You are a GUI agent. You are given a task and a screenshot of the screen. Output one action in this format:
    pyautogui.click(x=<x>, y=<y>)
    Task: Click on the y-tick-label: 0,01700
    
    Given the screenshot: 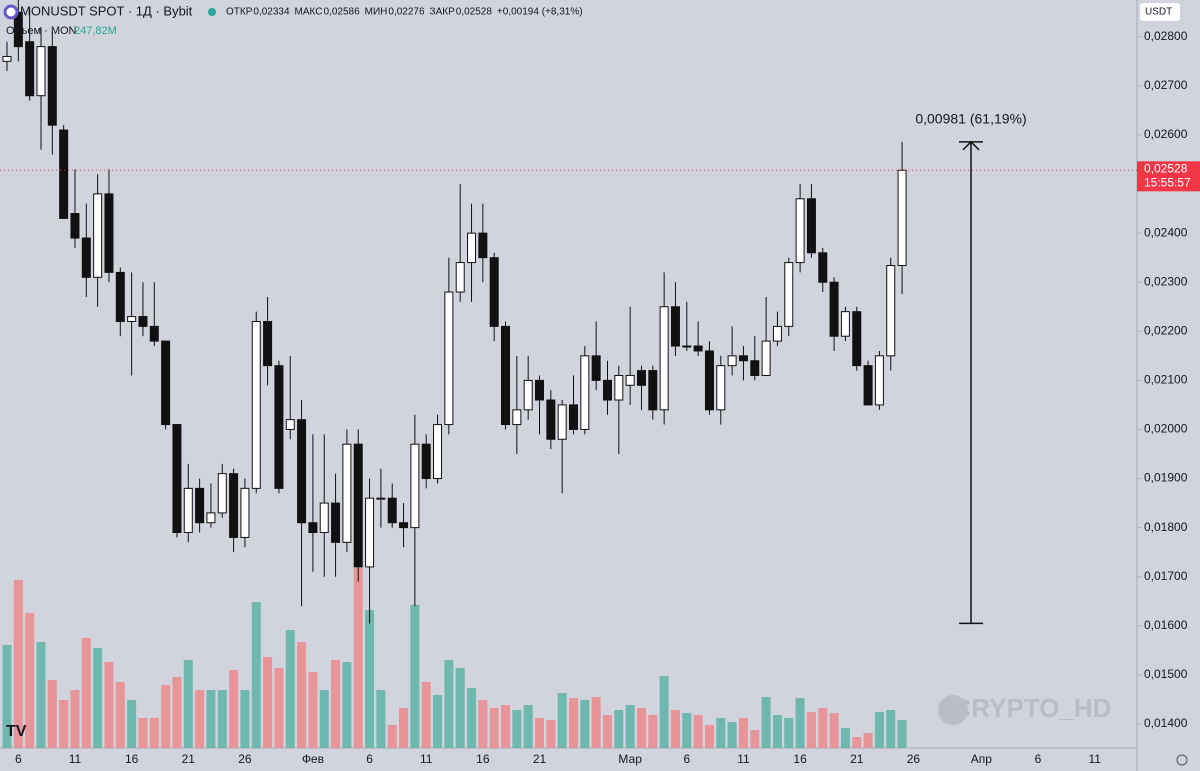 What is the action you would take?
    pyautogui.click(x=1166, y=576)
    